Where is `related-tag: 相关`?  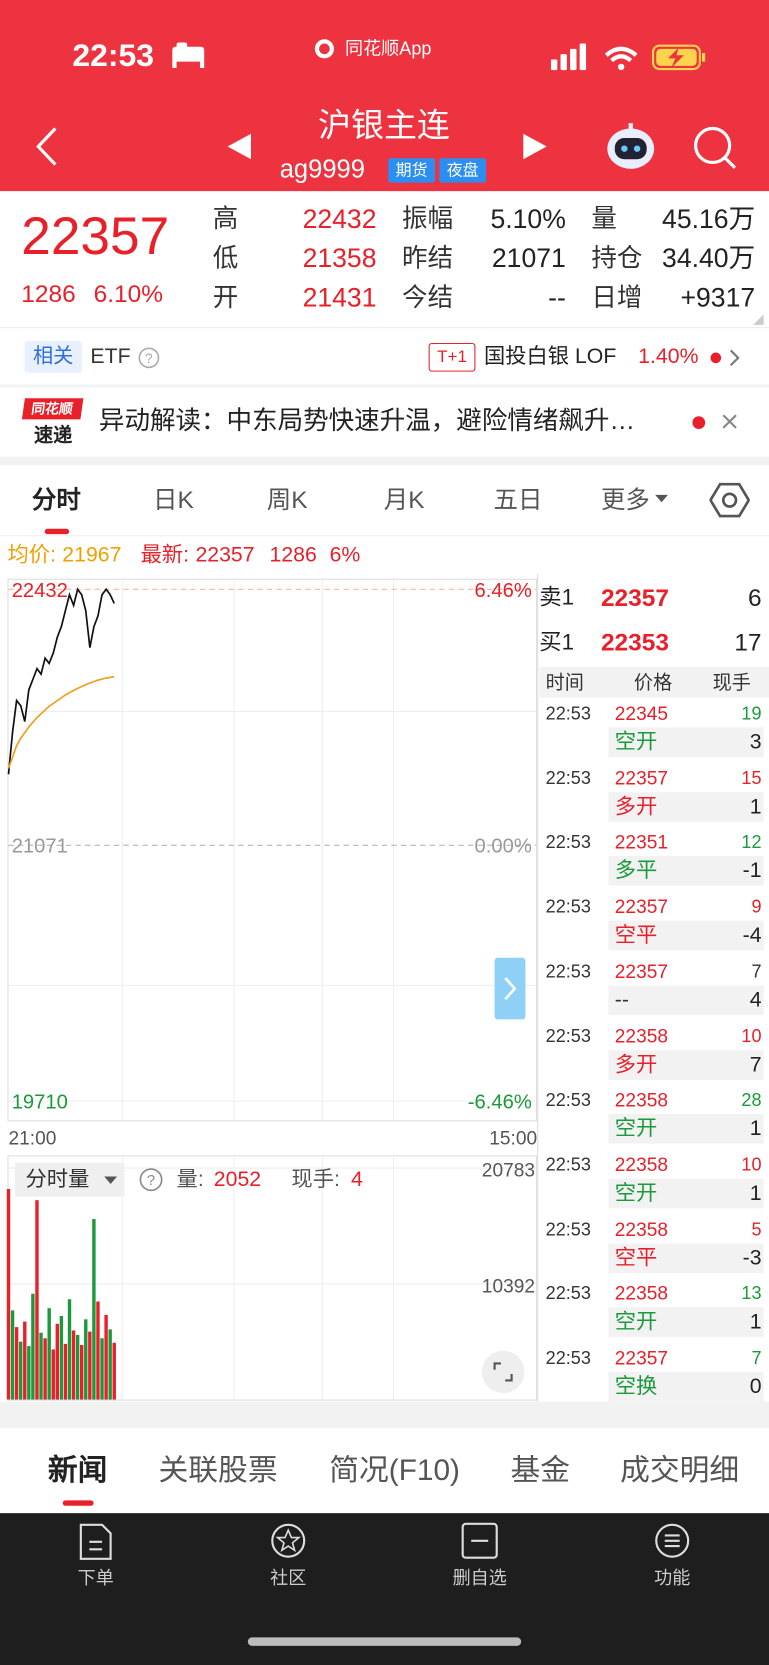
related-tag: 相关 is located at coordinates (53, 356).